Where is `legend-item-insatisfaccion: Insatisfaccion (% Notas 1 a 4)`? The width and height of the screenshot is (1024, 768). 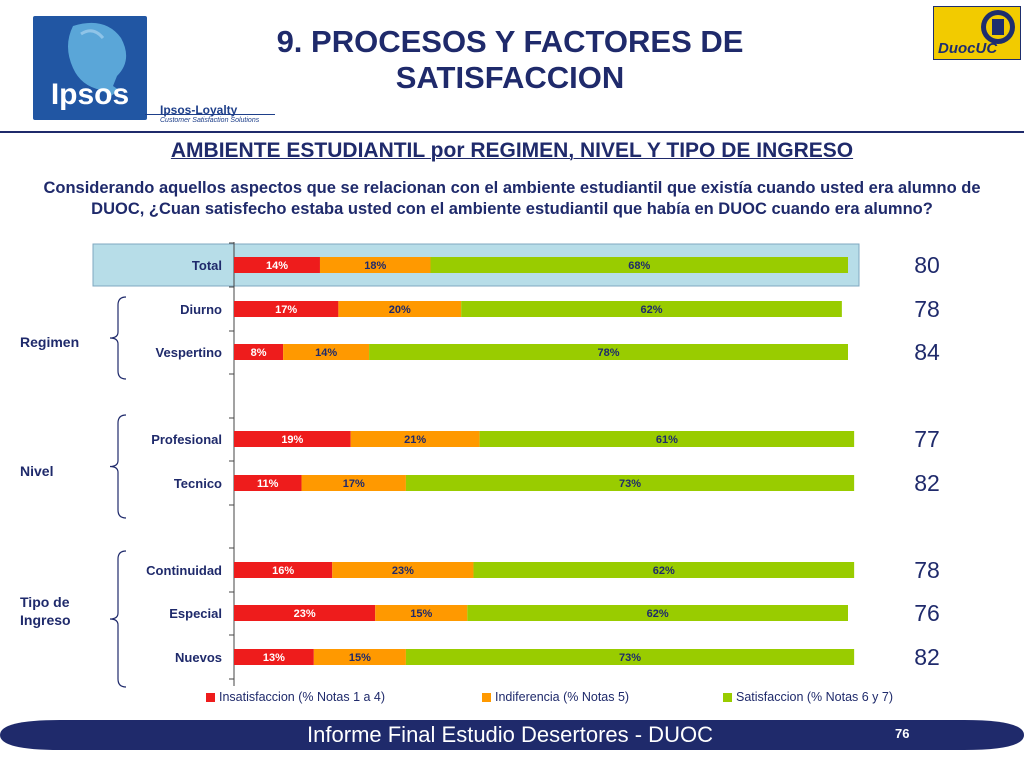 legend-item-insatisfaccion: Insatisfaccion (% Notas 1 a 4) is located at coordinates (295, 697).